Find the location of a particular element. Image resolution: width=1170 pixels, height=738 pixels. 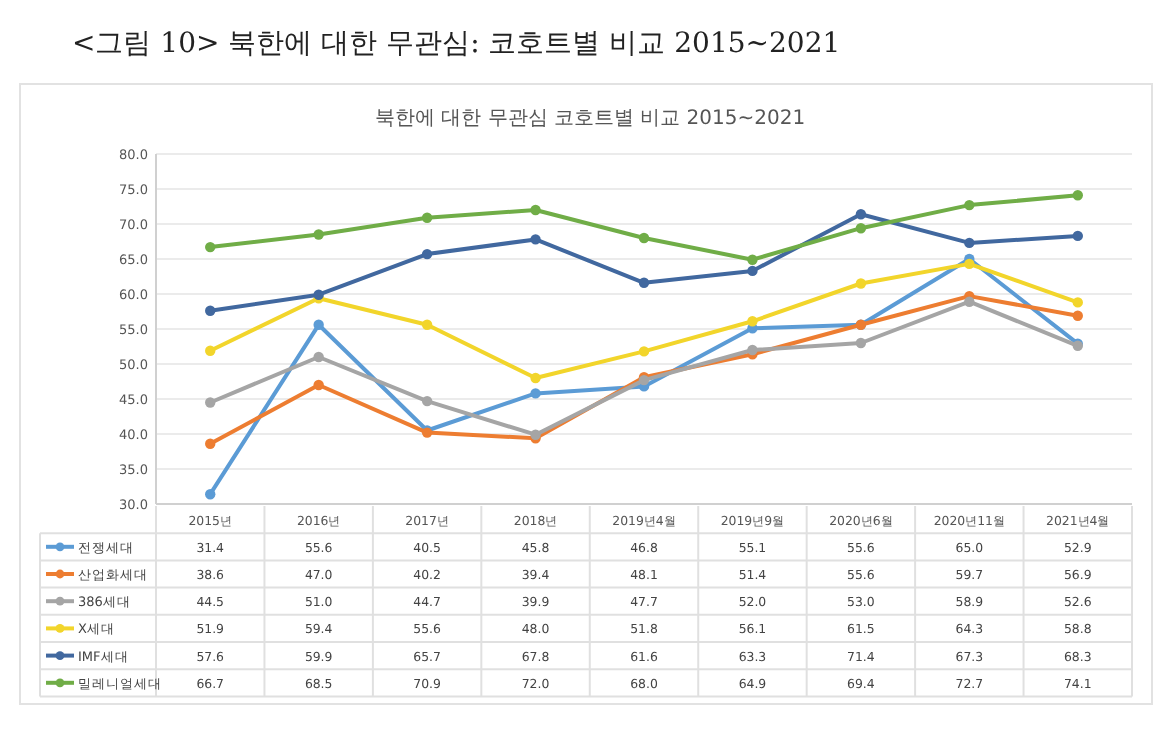

chart-subtitle: 북한에 대한 무관심 코호트별 비교 2015~2021 is located at coordinates (590, 119).